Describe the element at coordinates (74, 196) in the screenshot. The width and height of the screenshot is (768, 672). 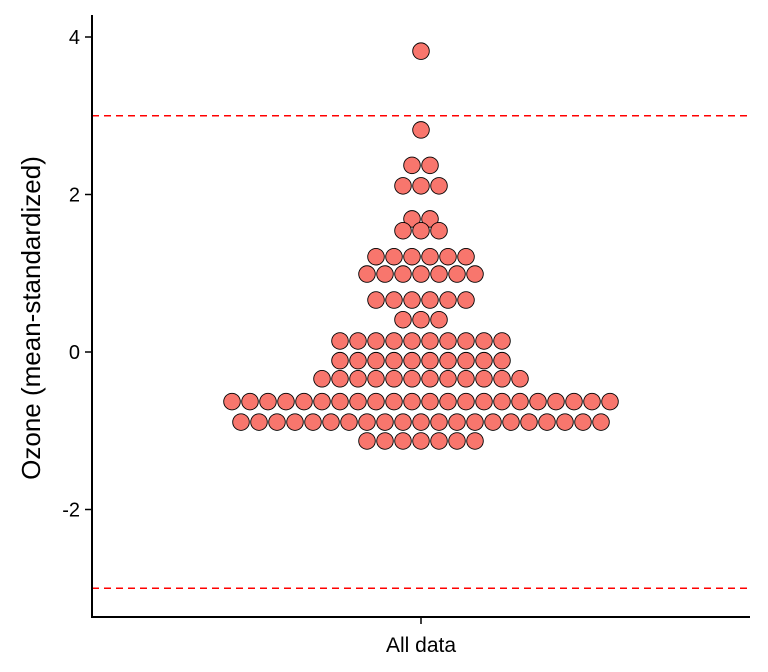
I see `y-tick-label: 2` at that location.